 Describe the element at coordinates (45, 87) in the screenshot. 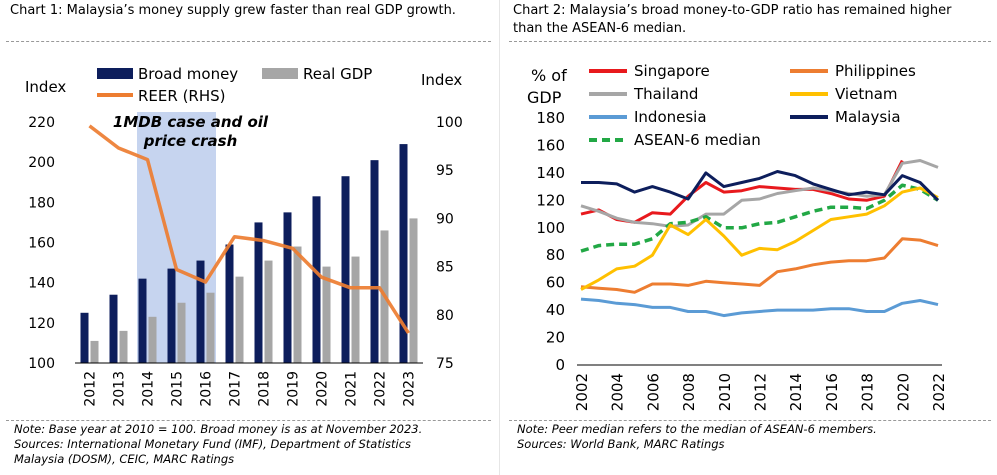

I see `y-axis-label: Index` at that location.